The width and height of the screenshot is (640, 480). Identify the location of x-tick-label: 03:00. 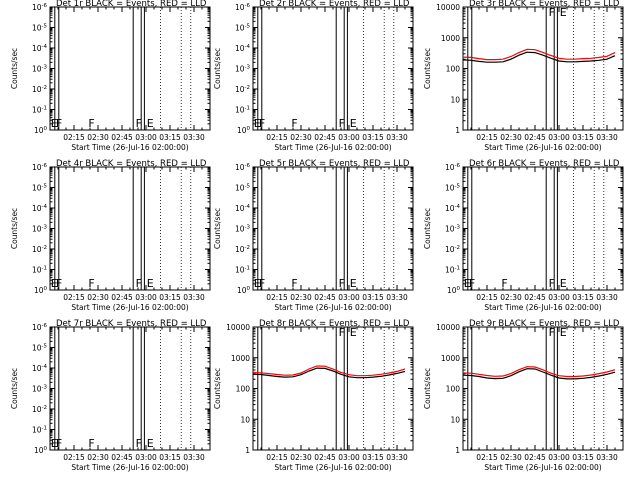
(559, 137).